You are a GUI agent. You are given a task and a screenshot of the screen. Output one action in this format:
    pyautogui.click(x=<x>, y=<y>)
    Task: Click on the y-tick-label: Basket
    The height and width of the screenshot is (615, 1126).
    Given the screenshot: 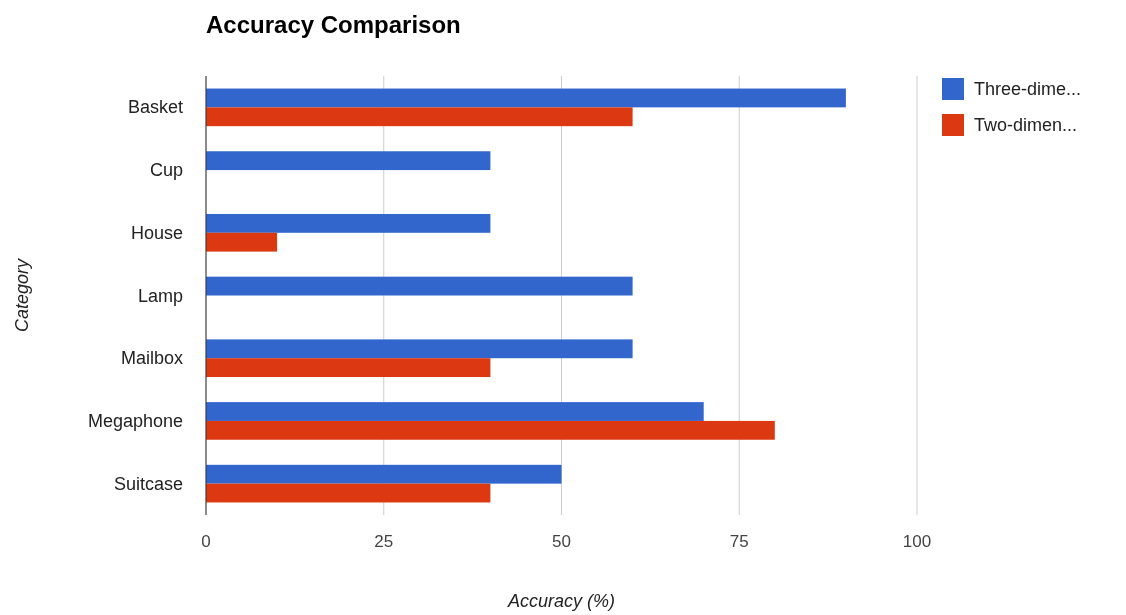 What is the action you would take?
    pyautogui.click(x=155, y=107)
    